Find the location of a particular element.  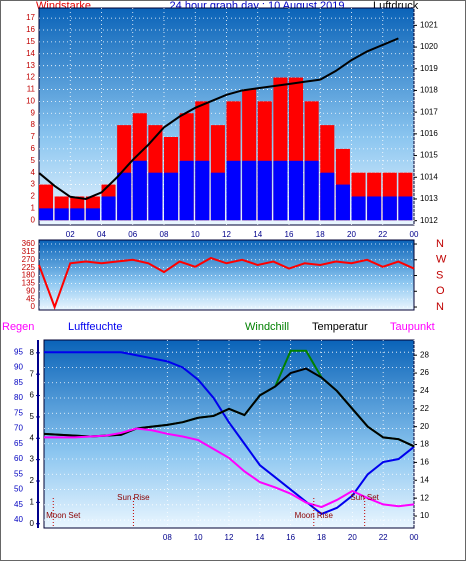

y2-tick-label: 18 is located at coordinates (424, 444).